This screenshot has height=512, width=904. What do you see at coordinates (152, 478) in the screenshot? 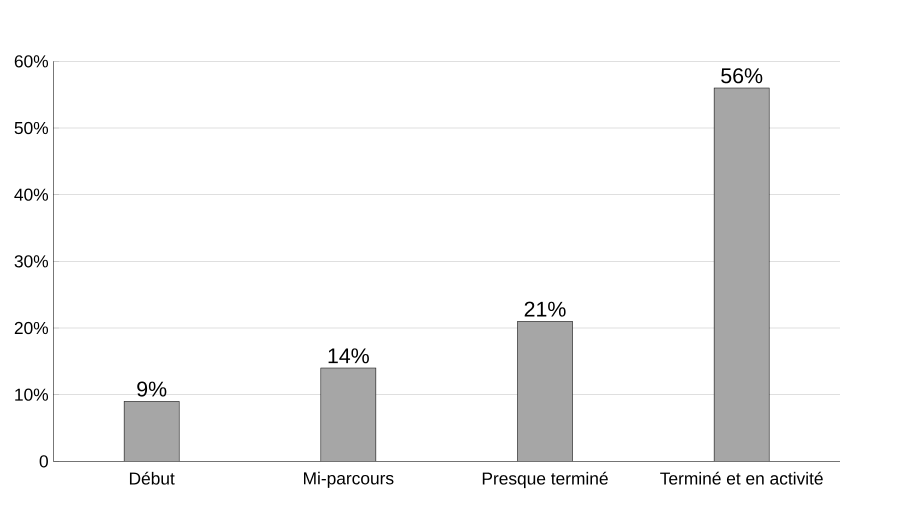
I see `x-tick-label: Début` at bounding box center [152, 478].